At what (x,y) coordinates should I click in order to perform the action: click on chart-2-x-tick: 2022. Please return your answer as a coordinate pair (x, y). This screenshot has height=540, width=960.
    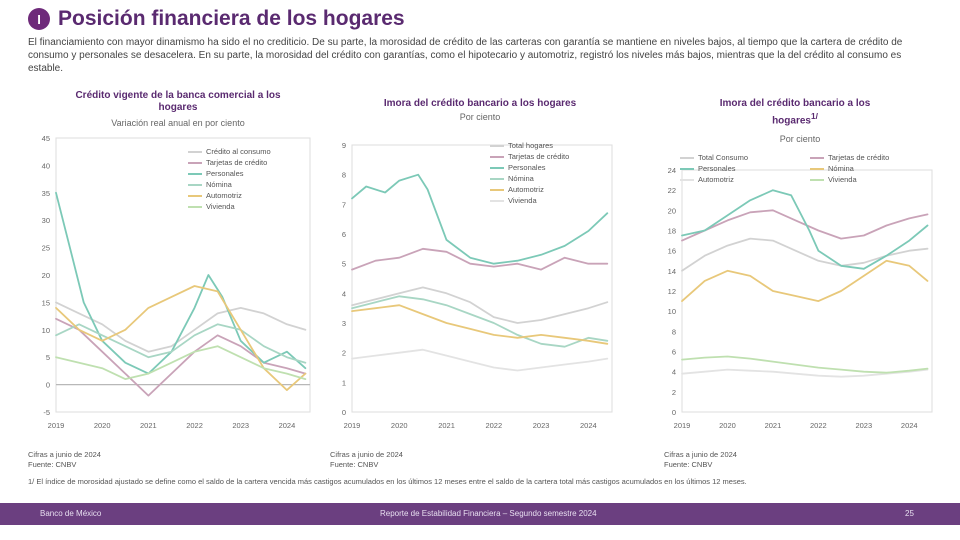
    Looking at the image, I should click on (493, 425).